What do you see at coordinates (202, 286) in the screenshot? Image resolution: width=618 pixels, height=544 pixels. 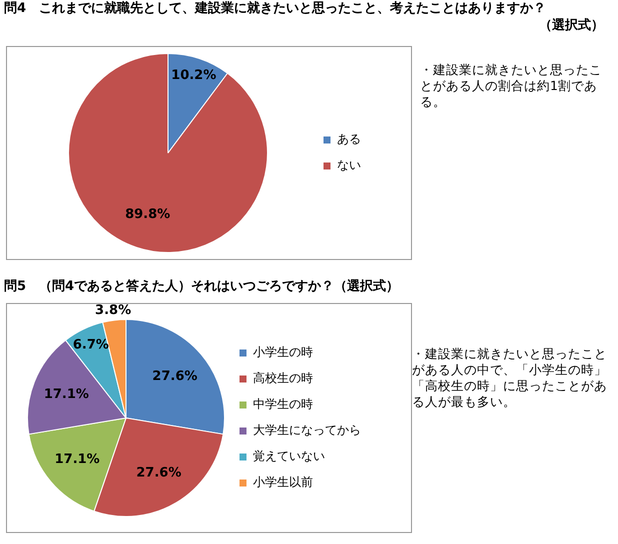 I see `chart-title: 問5 （問4であると答えた人）それはいつごろですか？（選択式）` at bounding box center [202, 286].